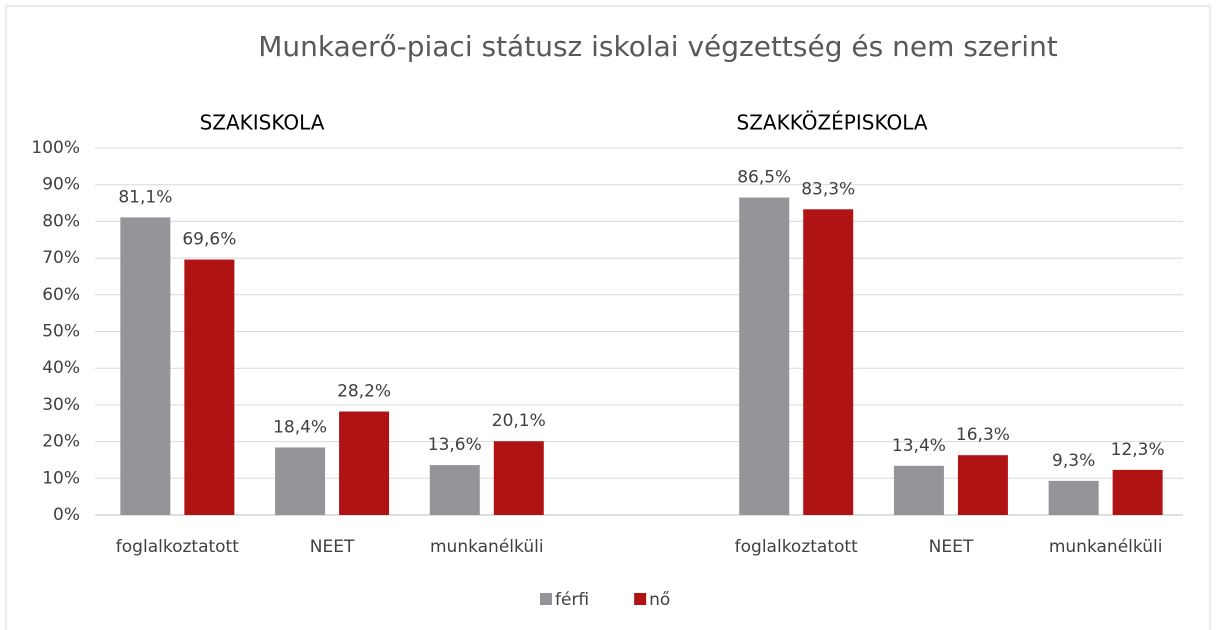 Image resolution: width=1216 pixels, height=630 pixels. What do you see at coordinates (1138, 450) in the screenshot?
I see `value-label: 12,3%` at bounding box center [1138, 450].